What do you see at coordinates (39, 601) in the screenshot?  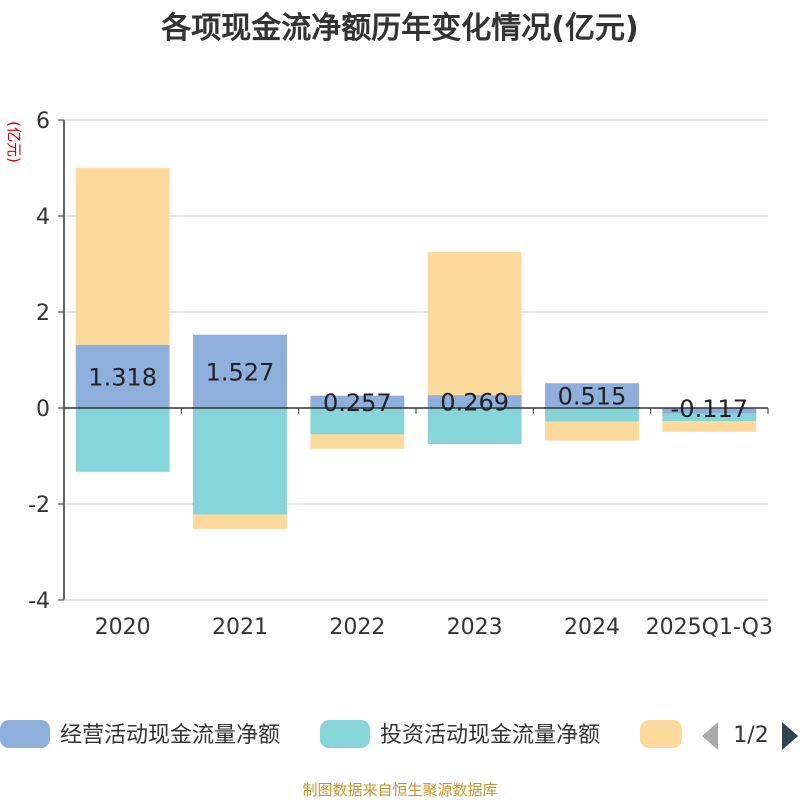 I see `y-tick-label: -4` at bounding box center [39, 601].